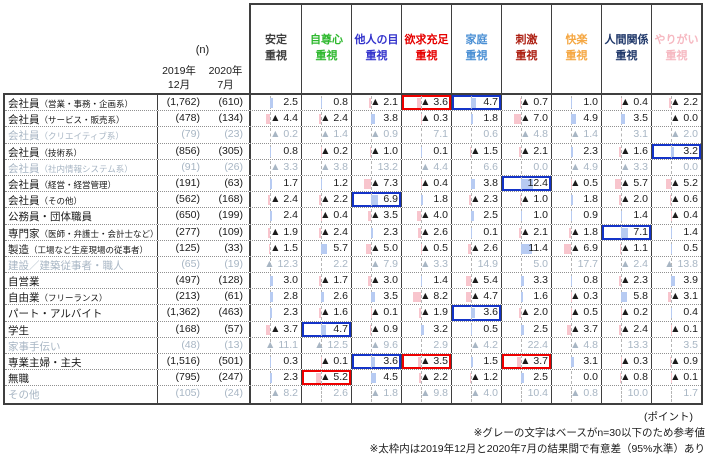 This screenshot has height=465, width=715. I want to click on value-text: ▲ 2.0, so click(634, 199).